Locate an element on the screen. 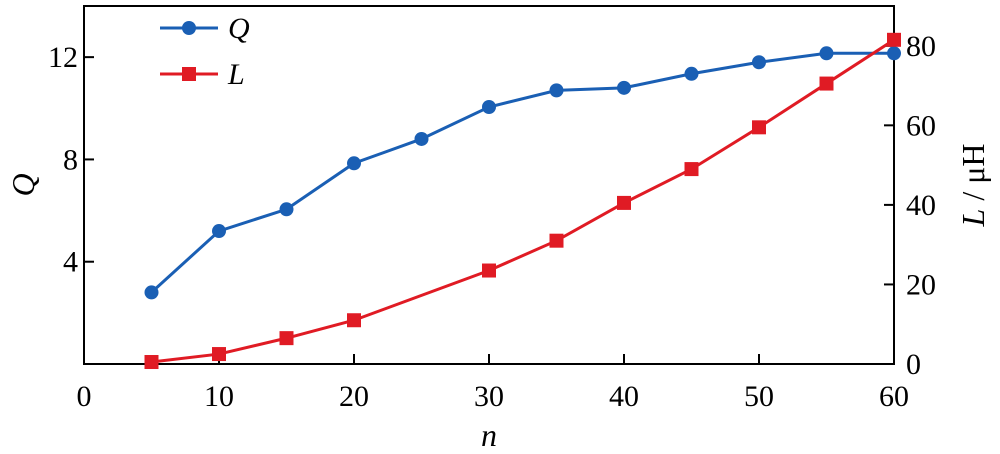  legend: QL is located at coordinates (205, 51).